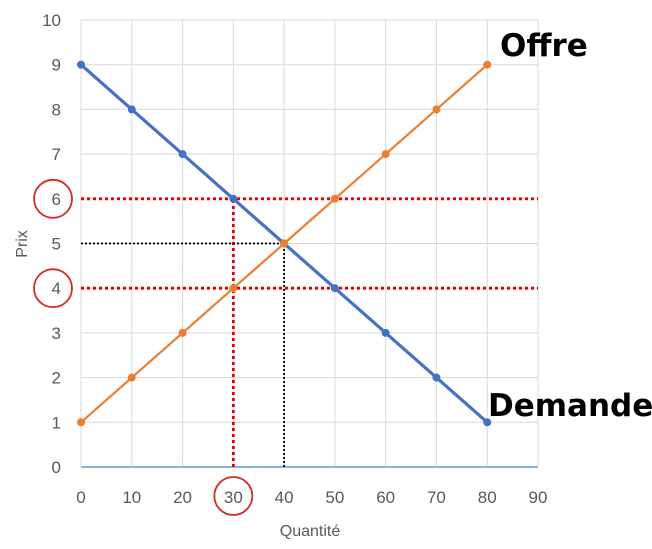 Image resolution: width=652 pixels, height=549 pixels. I want to click on y-tick-label-7: 7, so click(56, 154).